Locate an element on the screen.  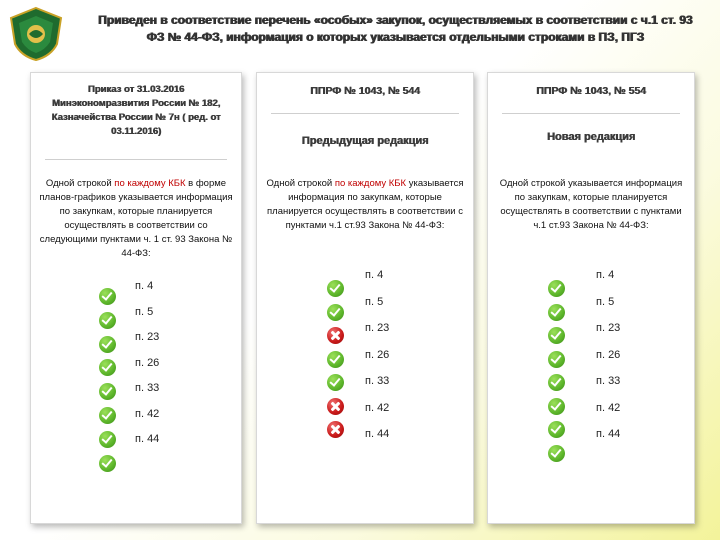
column-header: ППРФ № 1043, № 544 is located at coordinates (365, 91).